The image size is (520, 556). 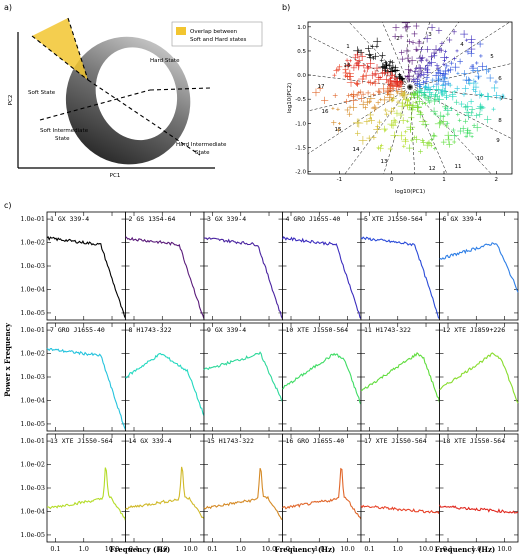 What do you see at coordinates (502, 99) in the screenshot?
I see `zone-label: 7` at bounding box center [502, 99].